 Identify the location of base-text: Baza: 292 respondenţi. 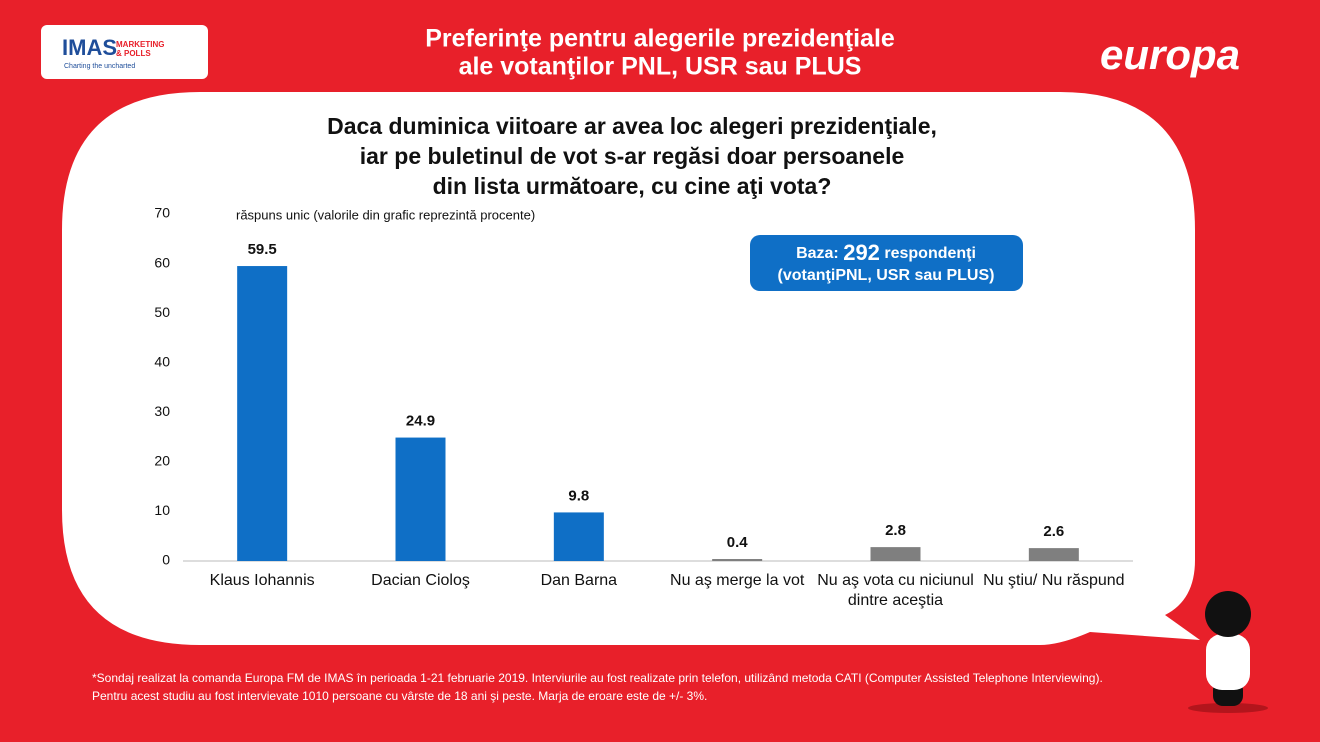
(886, 252).